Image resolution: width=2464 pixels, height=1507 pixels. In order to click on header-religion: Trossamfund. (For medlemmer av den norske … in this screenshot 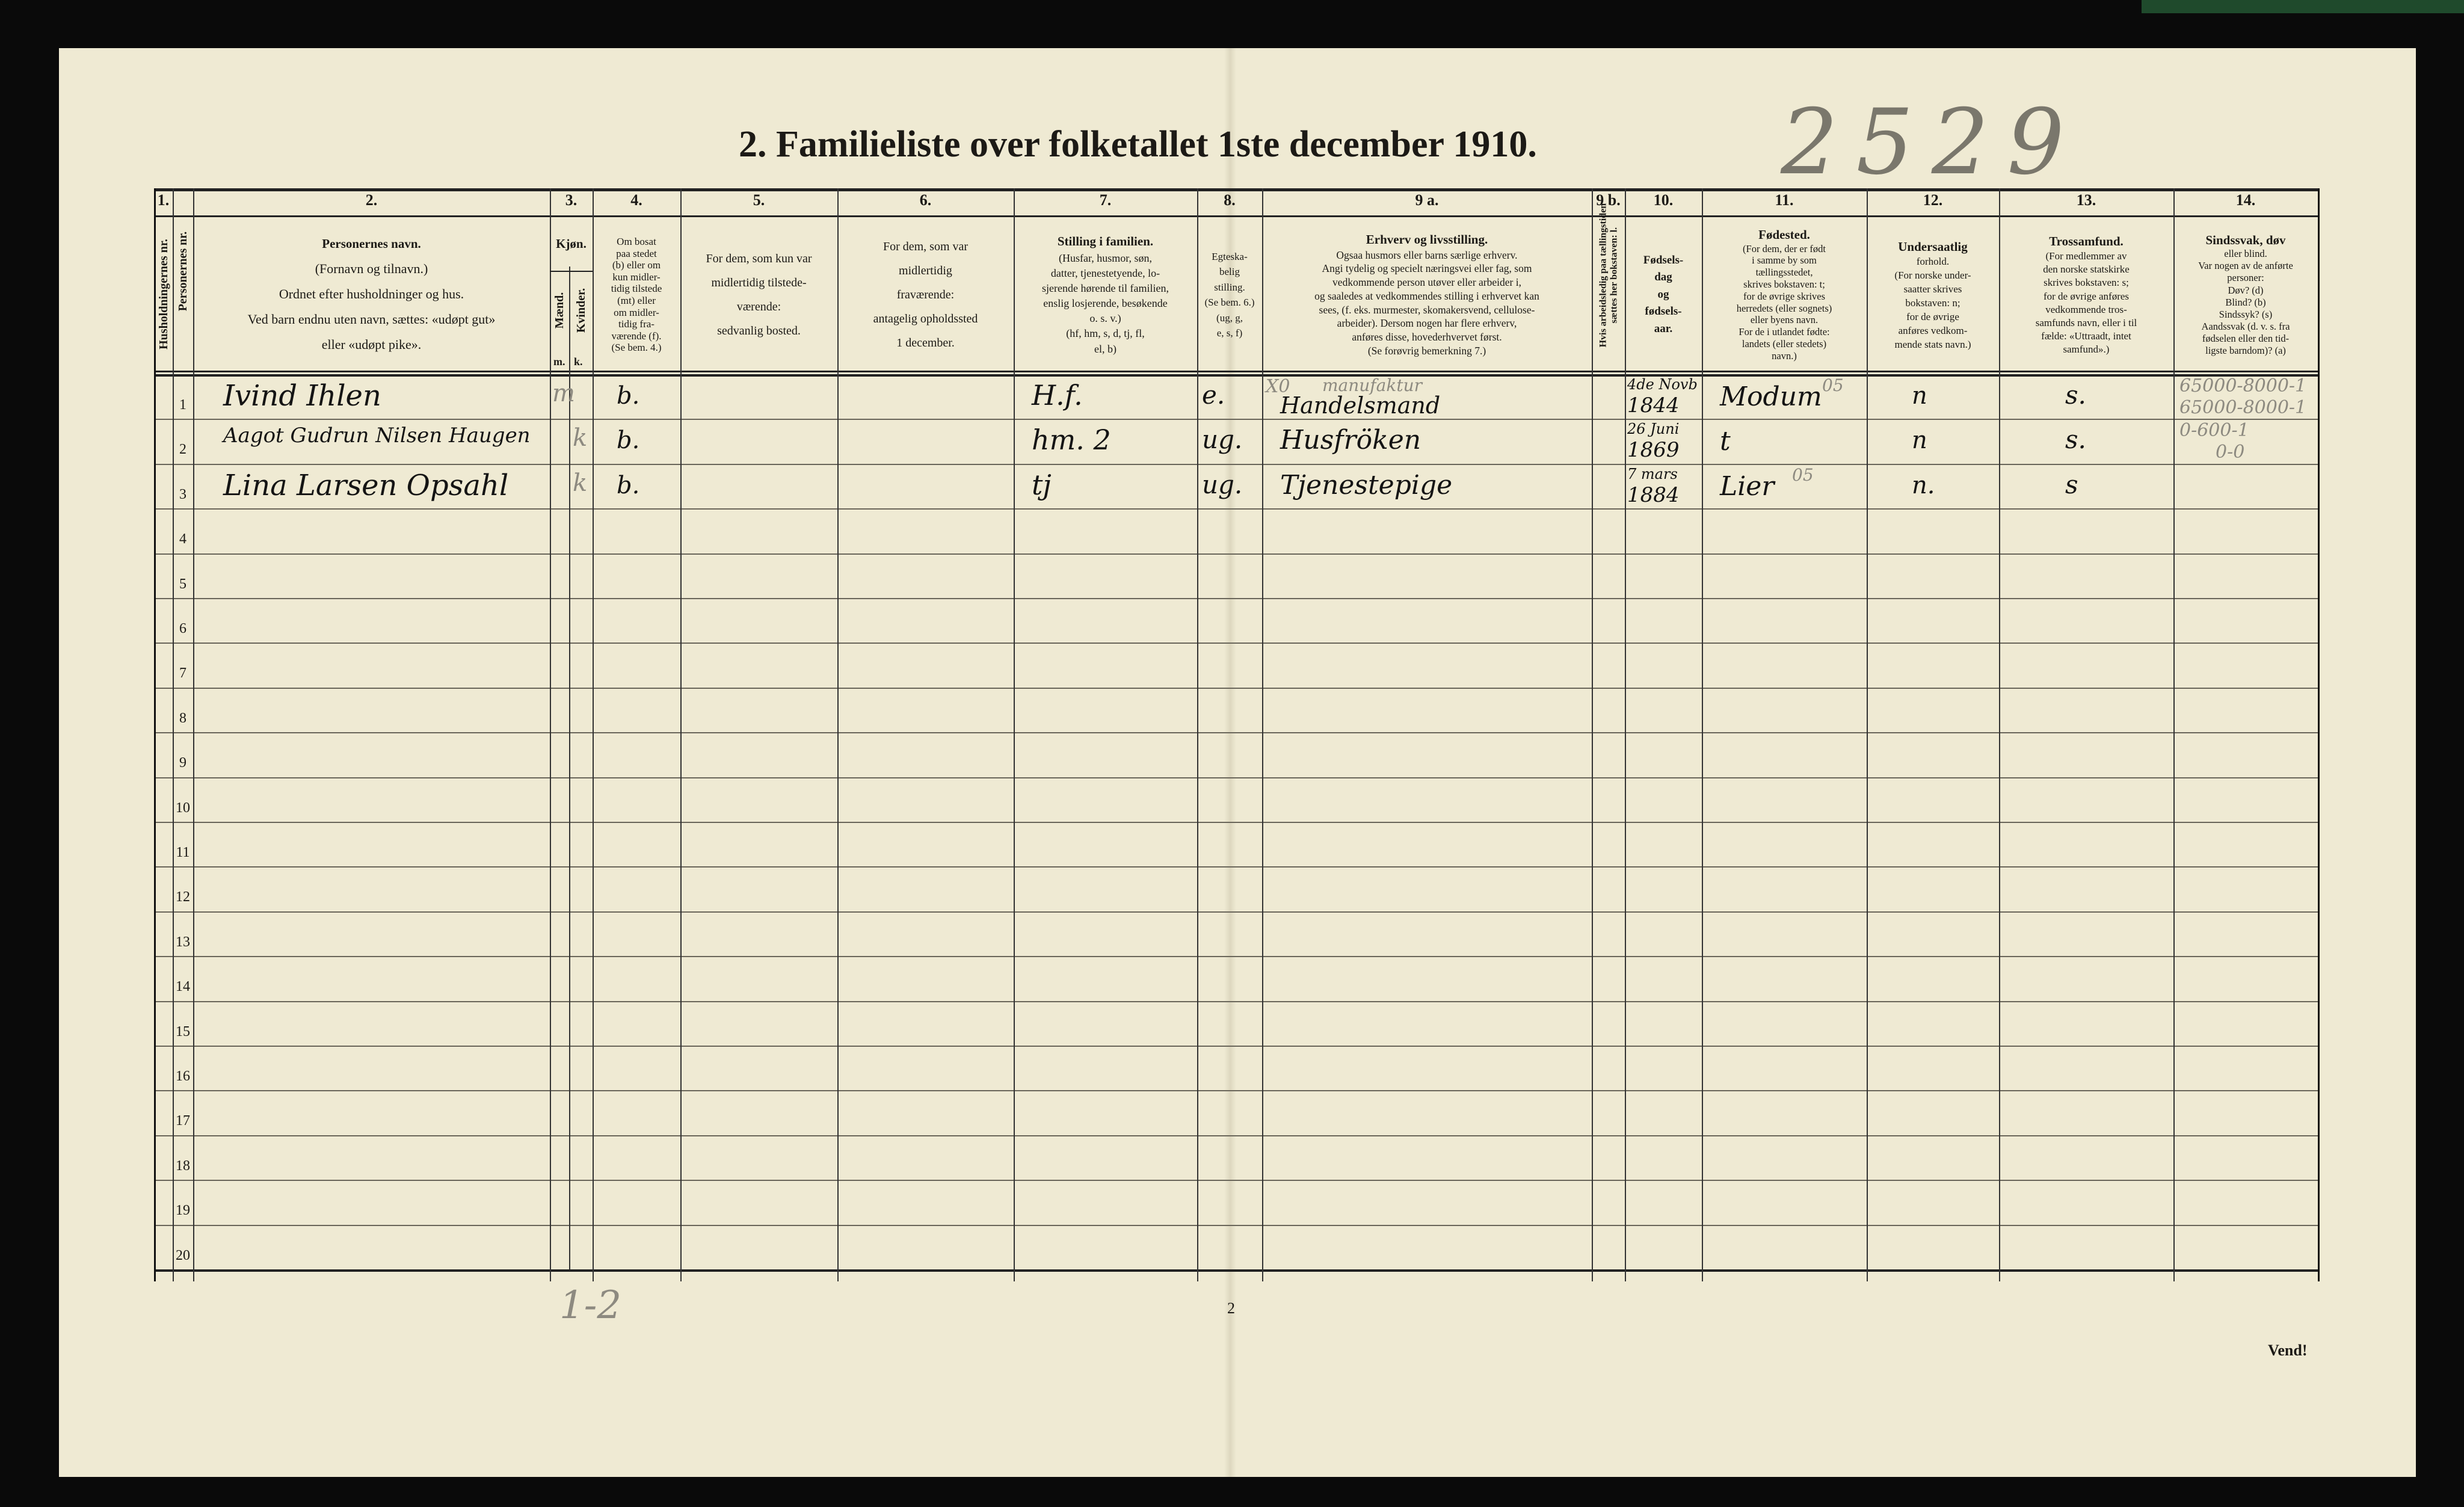, I will do `click(2086, 295)`.